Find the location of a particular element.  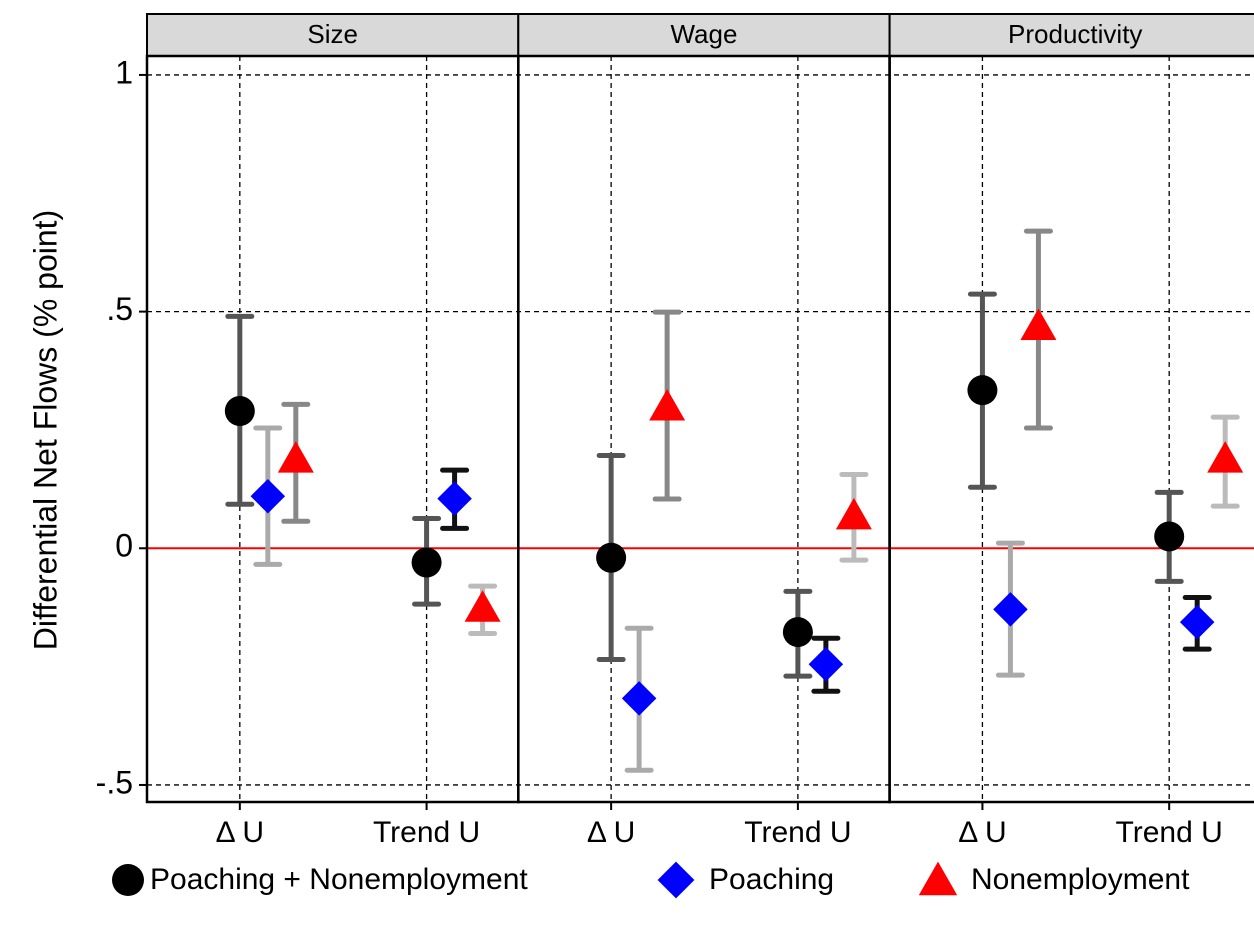

legend-label: Poaching + Nonemployment is located at coordinates (339, 879).